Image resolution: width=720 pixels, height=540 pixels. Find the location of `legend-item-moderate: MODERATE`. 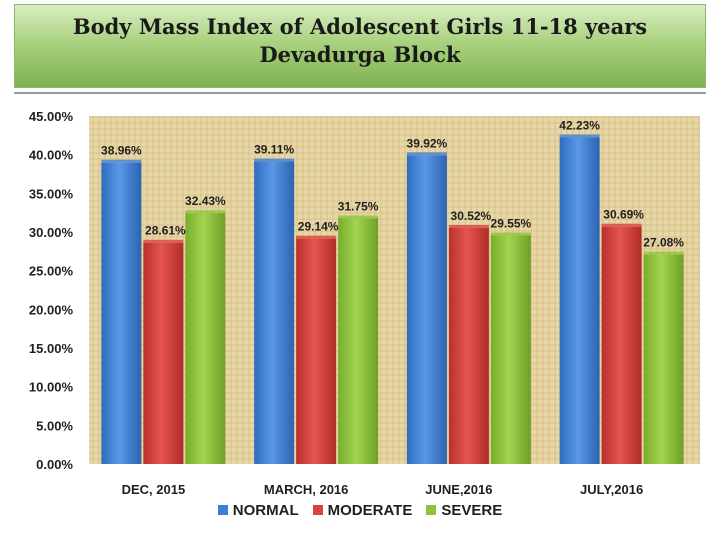

legend-item-moderate: MODERATE is located at coordinates (362, 510).